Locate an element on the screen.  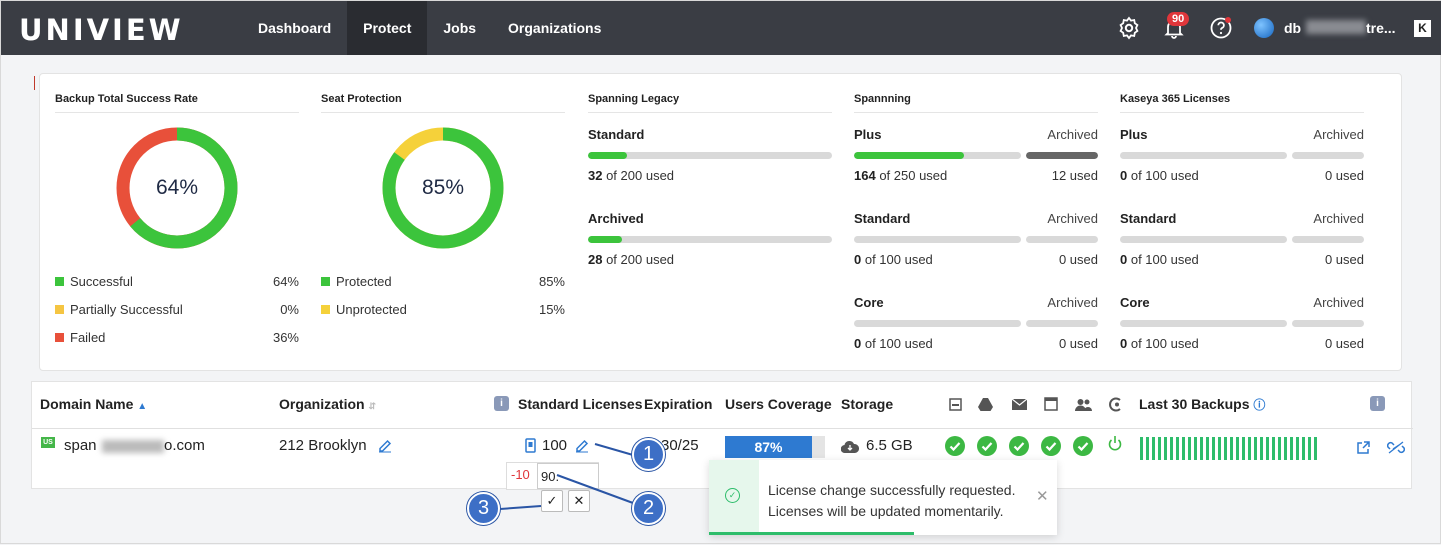
license-icon is located at coordinates (530, 445).